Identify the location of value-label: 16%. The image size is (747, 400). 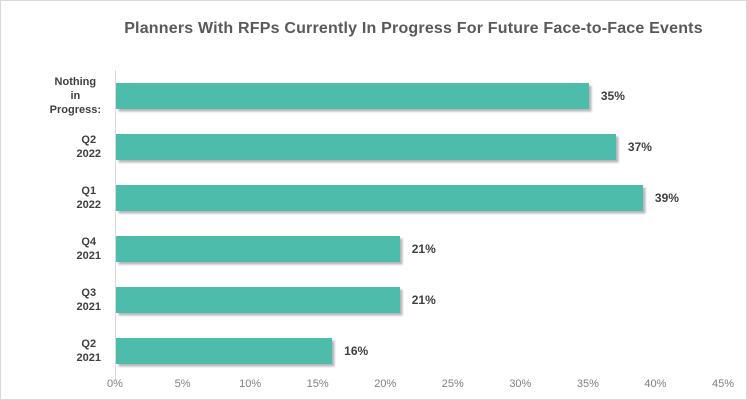
(356, 351).